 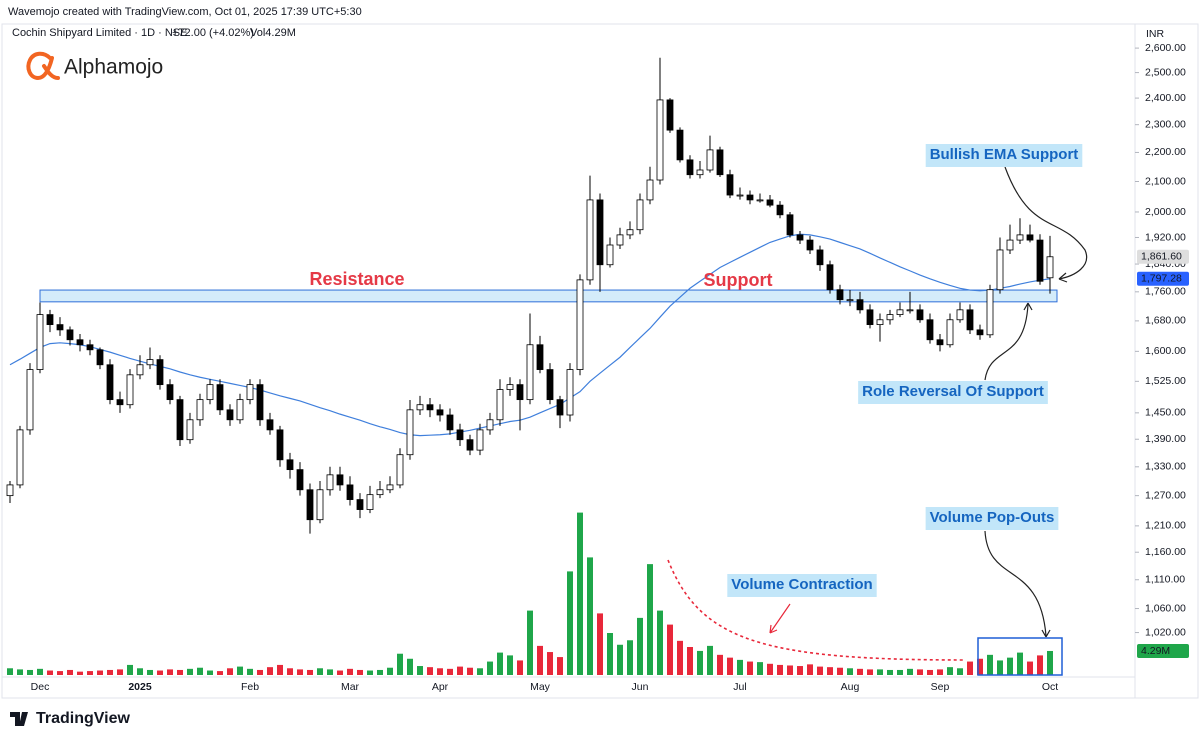 I want to click on y-tick-label: 1,920.00, so click(x=1165, y=237).